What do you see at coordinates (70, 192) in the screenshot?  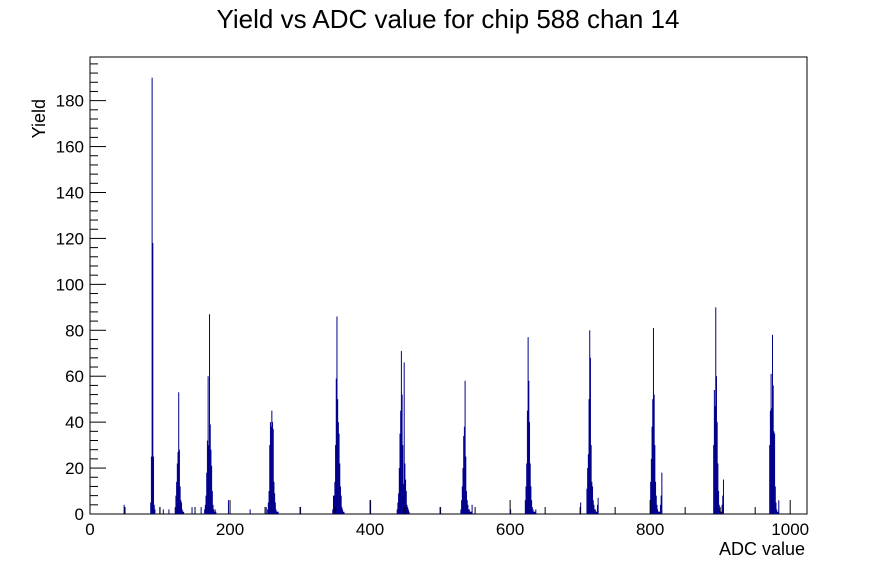 I see `y-tick-label: 140` at bounding box center [70, 192].